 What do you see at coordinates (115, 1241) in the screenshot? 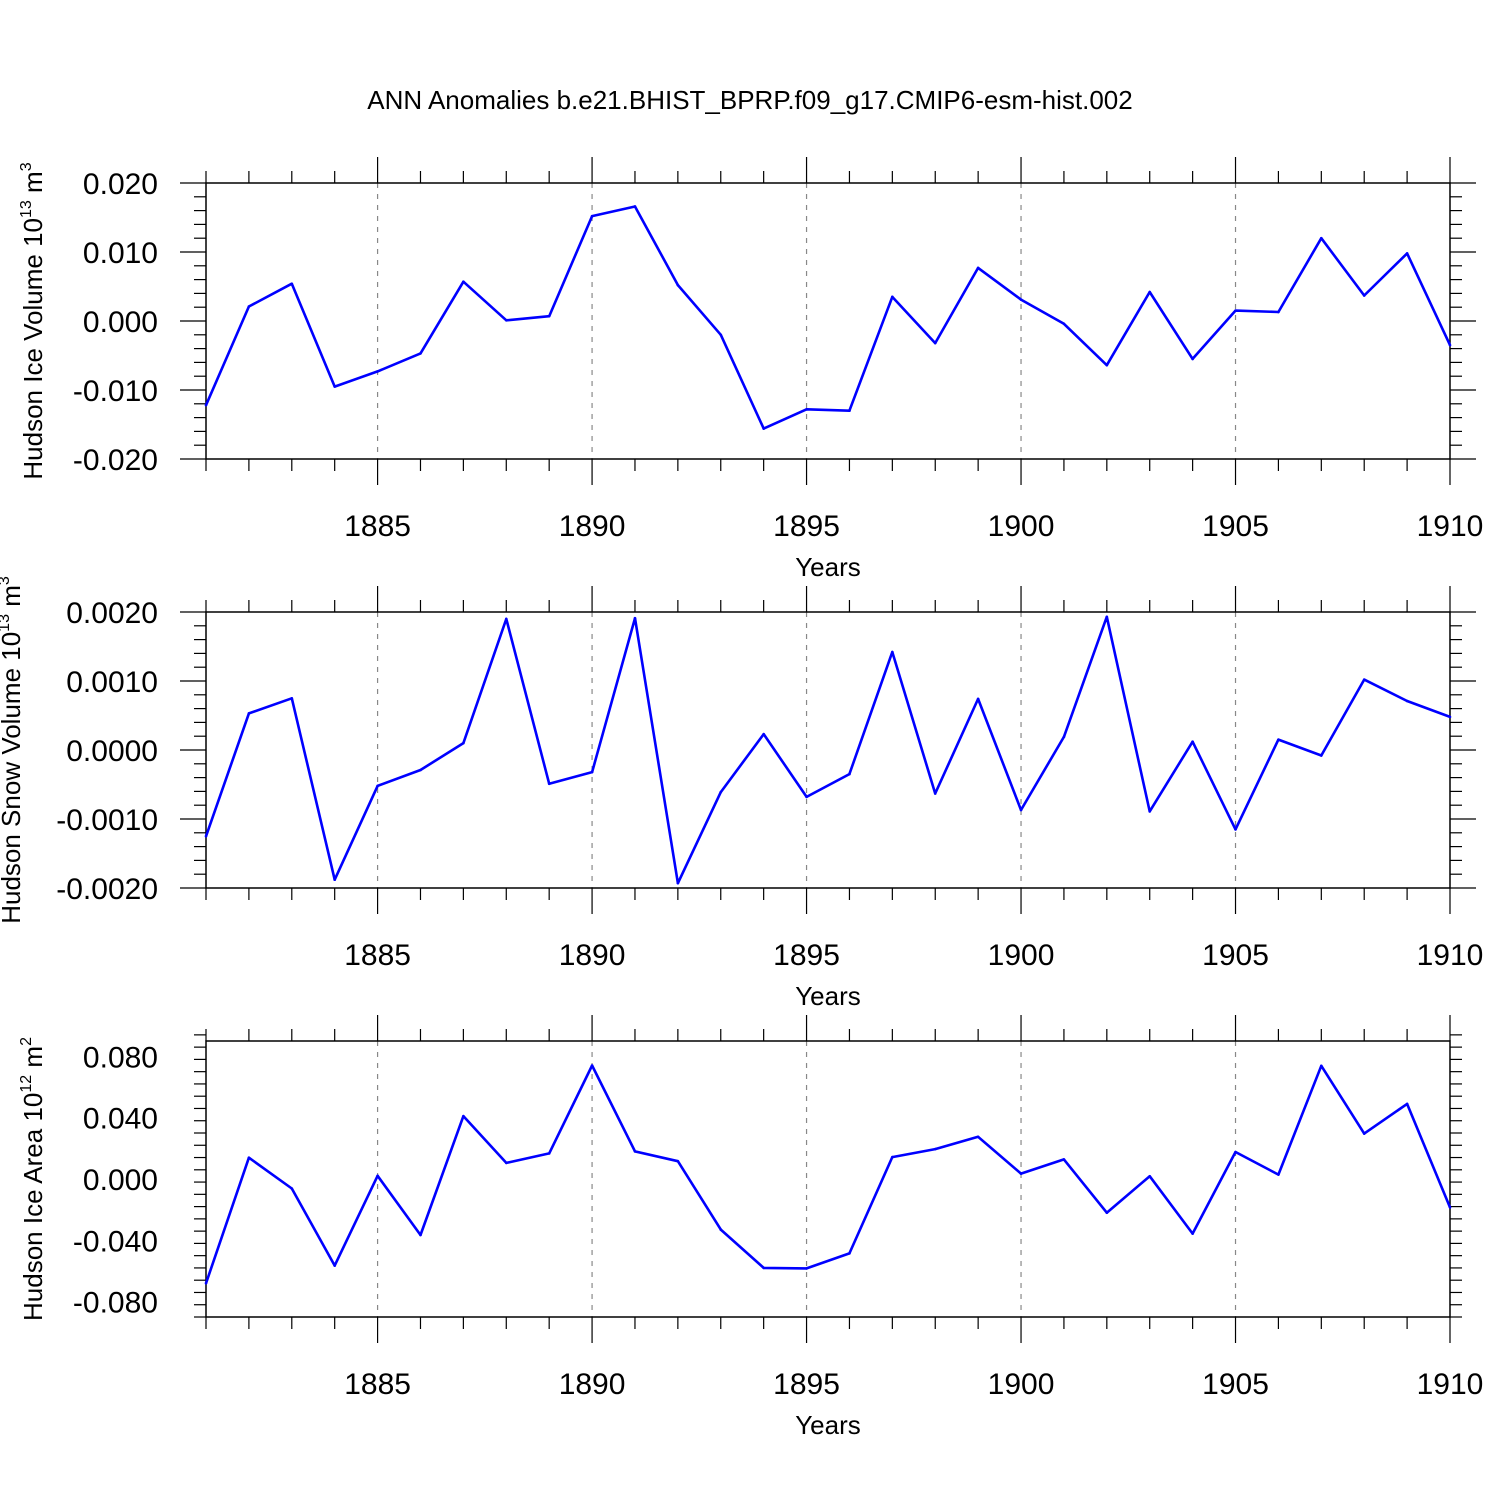
I see `y-tick-label: -0.040` at bounding box center [115, 1241].